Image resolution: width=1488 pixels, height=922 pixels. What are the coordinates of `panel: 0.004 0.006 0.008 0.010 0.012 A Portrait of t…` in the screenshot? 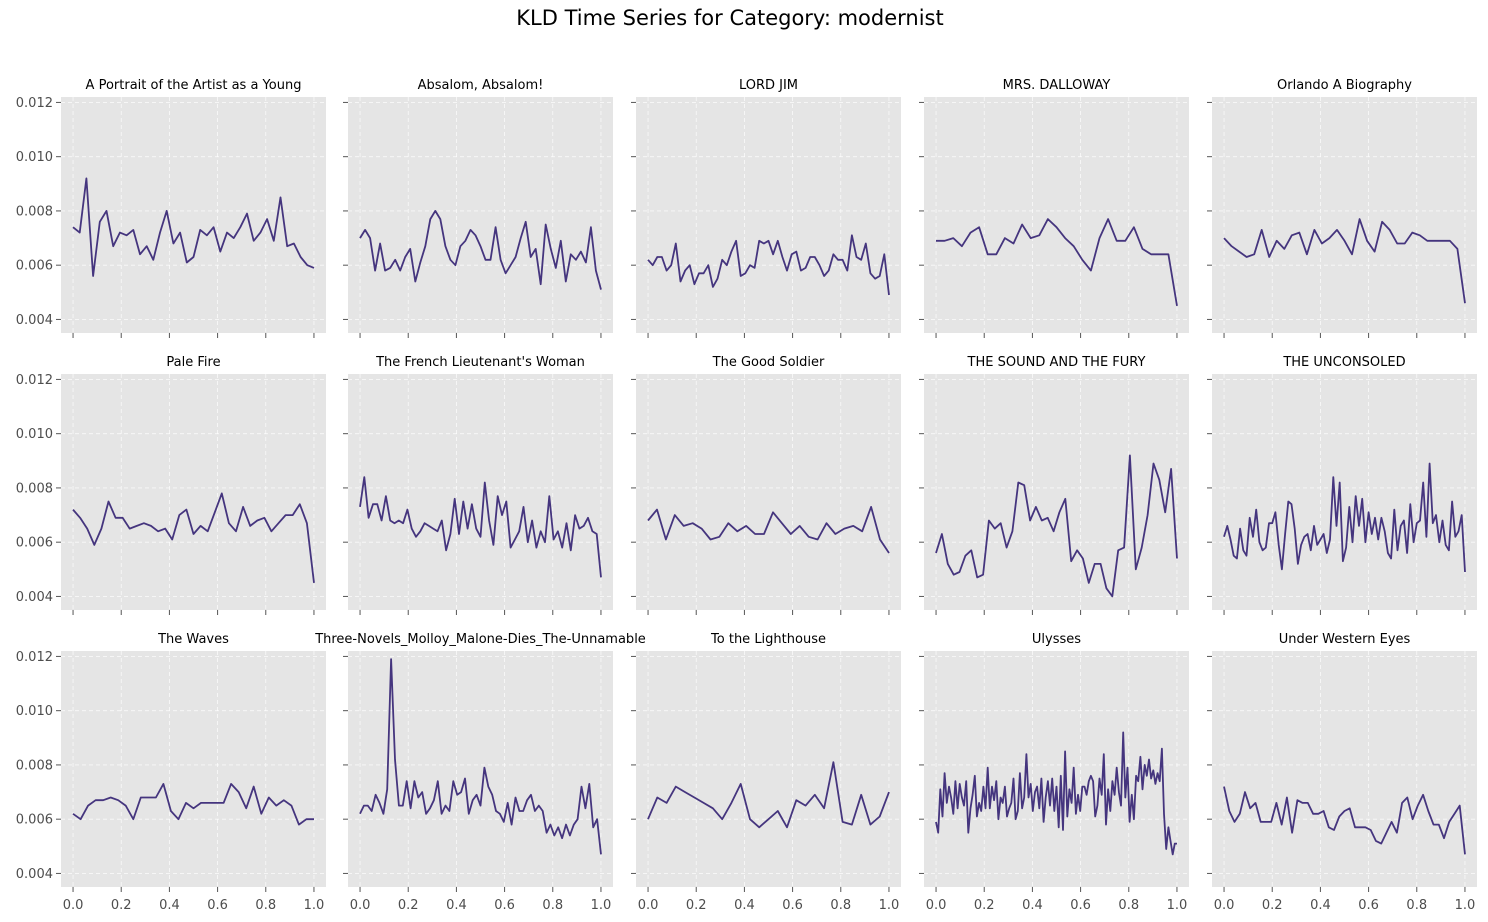 It's located at (171, 208).